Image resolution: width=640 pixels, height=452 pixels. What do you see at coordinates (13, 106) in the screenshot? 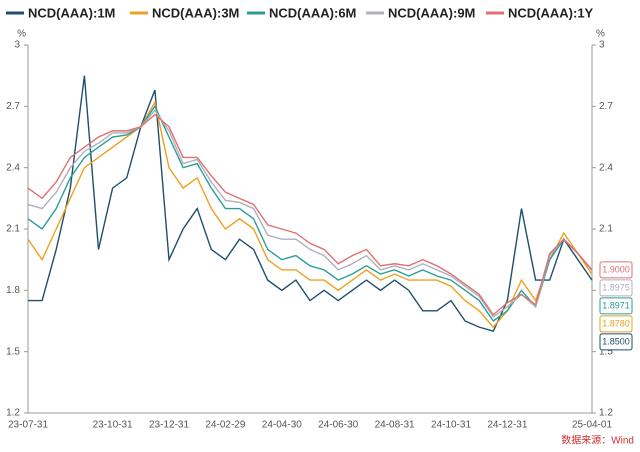
I see `y-tick-label: 2.7` at bounding box center [13, 106].